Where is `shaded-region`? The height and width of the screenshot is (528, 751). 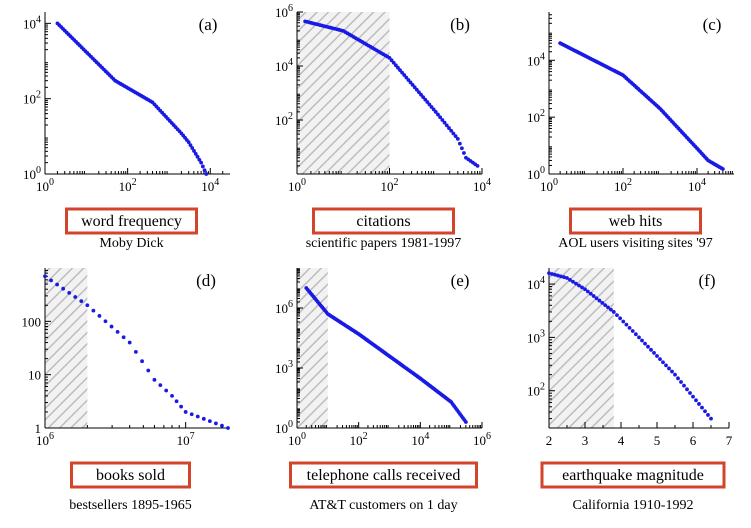 shaded-region is located at coordinates (343, 93).